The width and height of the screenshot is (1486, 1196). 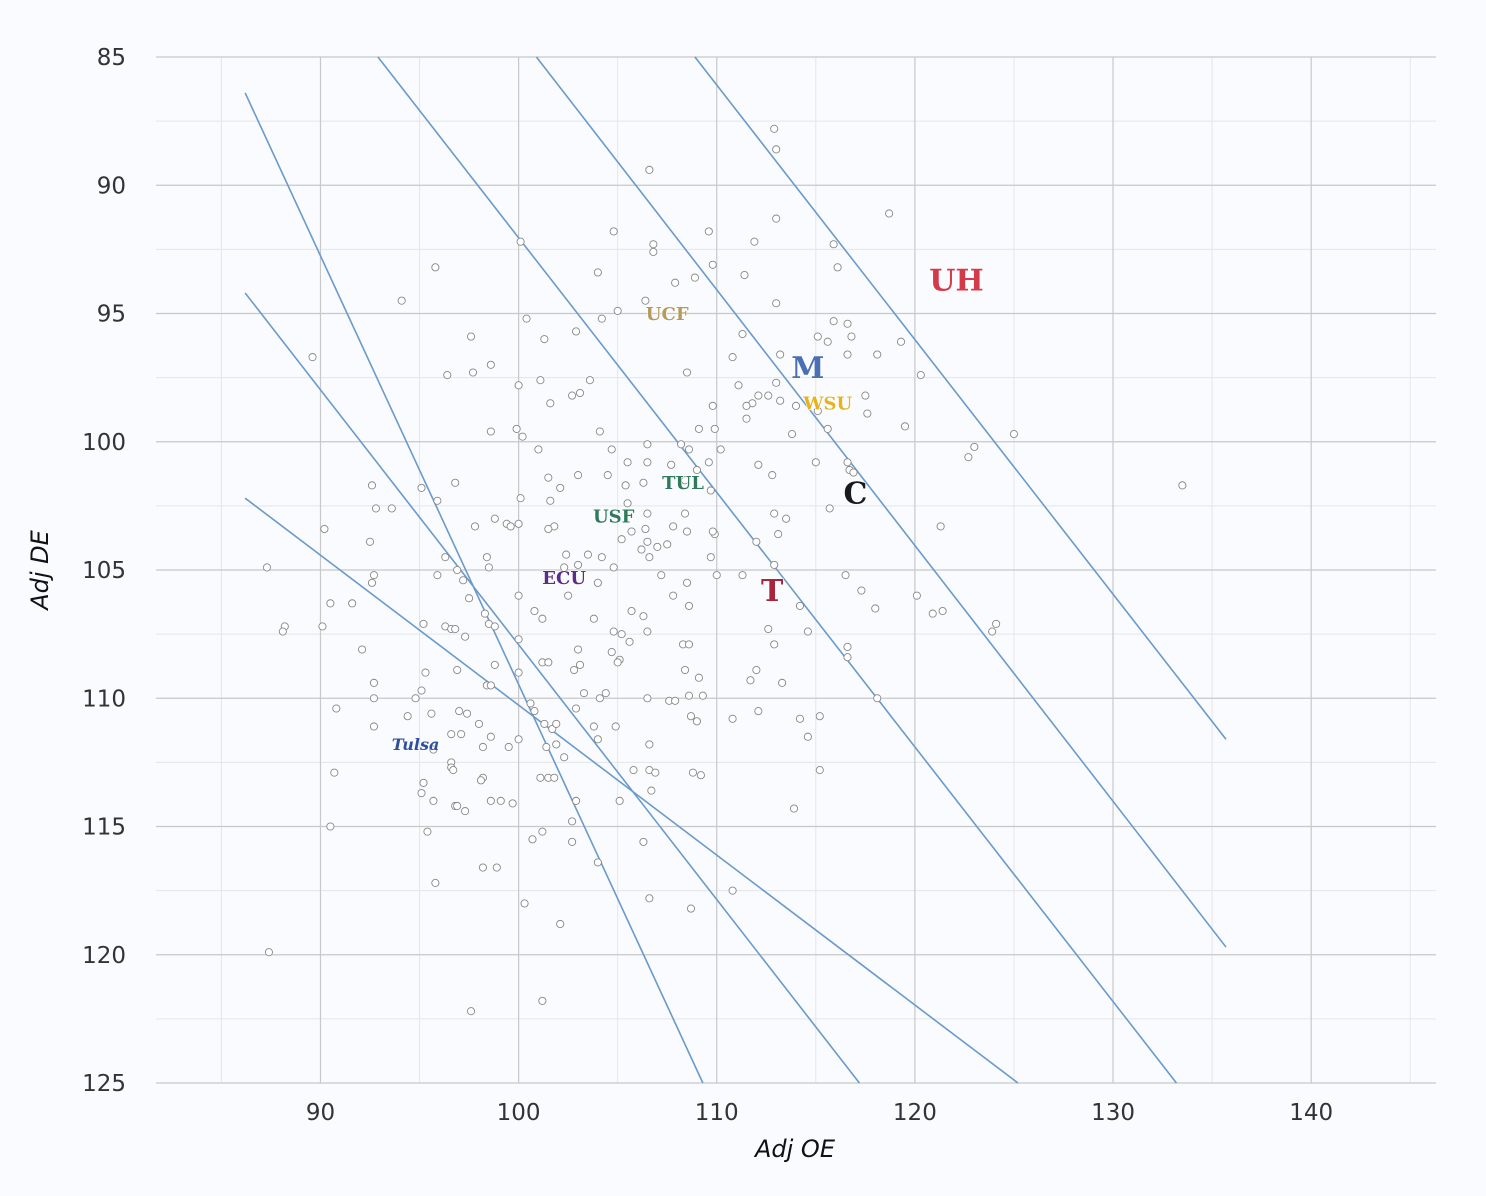 What do you see at coordinates (320, 1113) in the screenshot?
I see `x-tick-label: 90` at bounding box center [320, 1113].